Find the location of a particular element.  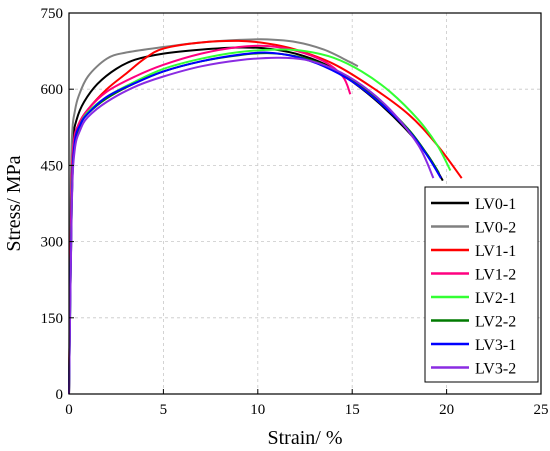

y-tick-label: 600 is located at coordinates (52, 90).